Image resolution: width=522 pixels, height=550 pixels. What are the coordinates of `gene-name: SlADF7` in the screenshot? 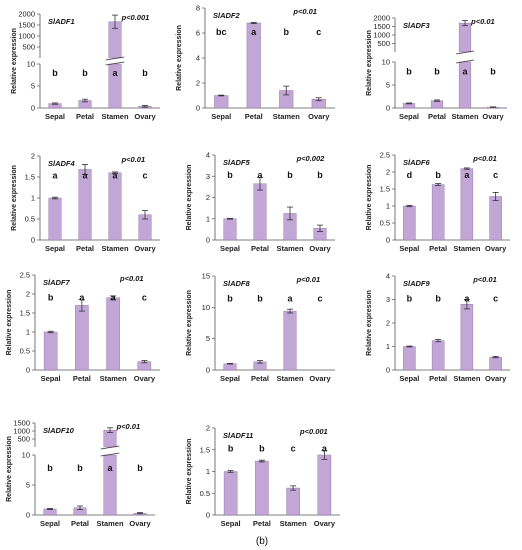 It's located at (57, 282).